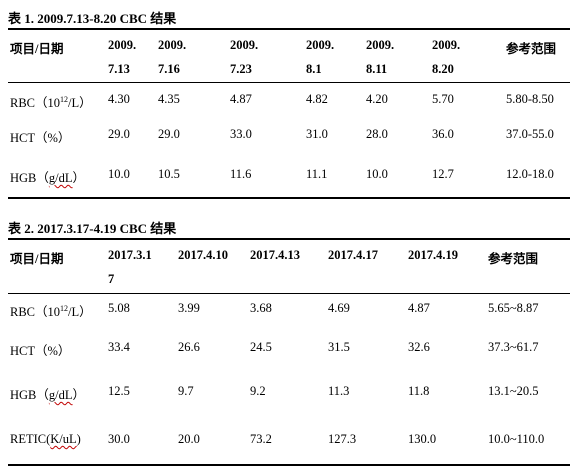 This screenshot has width=574, height=474. What do you see at coordinates (317, 99) in the screenshot?
I see `table-cell: 4.82` at bounding box center [317, 99].